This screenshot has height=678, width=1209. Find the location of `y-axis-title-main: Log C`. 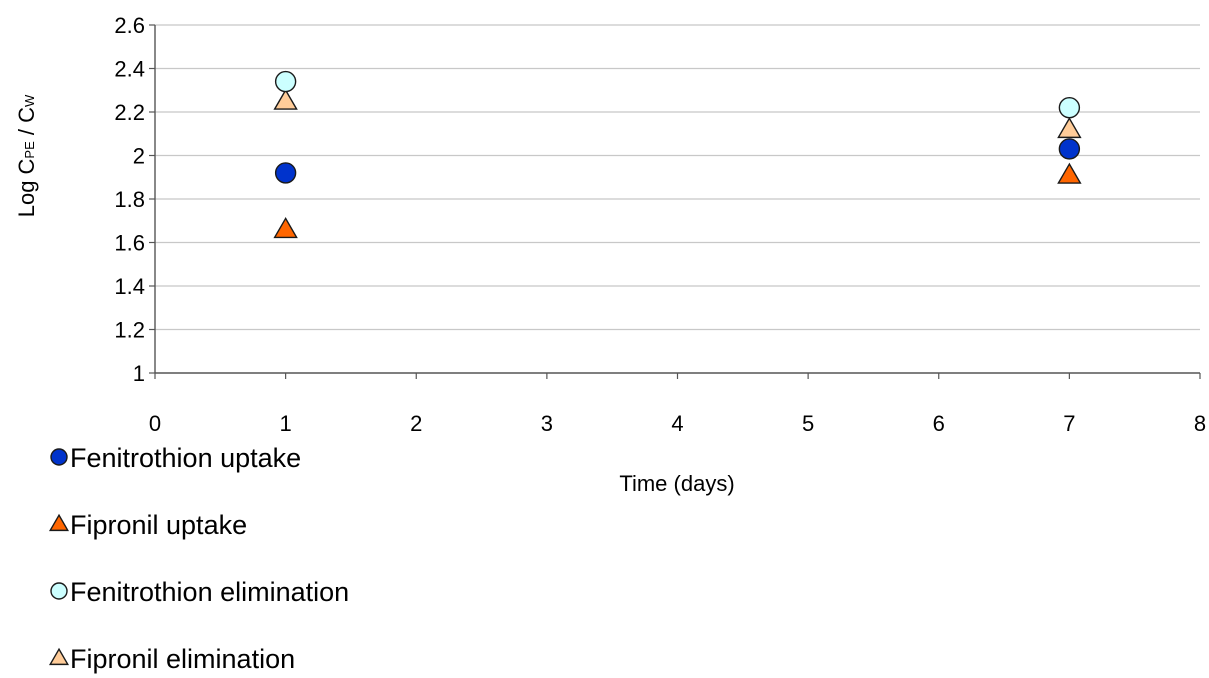

y-axis-title-main: Log C is located at coordinates (26, 187).